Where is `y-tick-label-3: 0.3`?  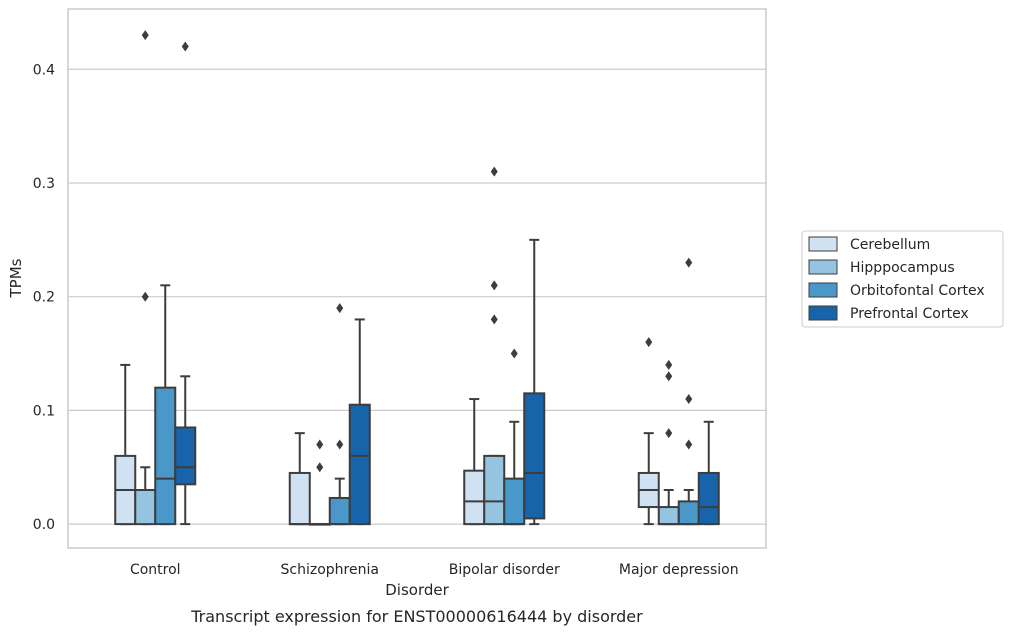
y-tick-label-3: 0.3 is located at coordinates (44, 184).